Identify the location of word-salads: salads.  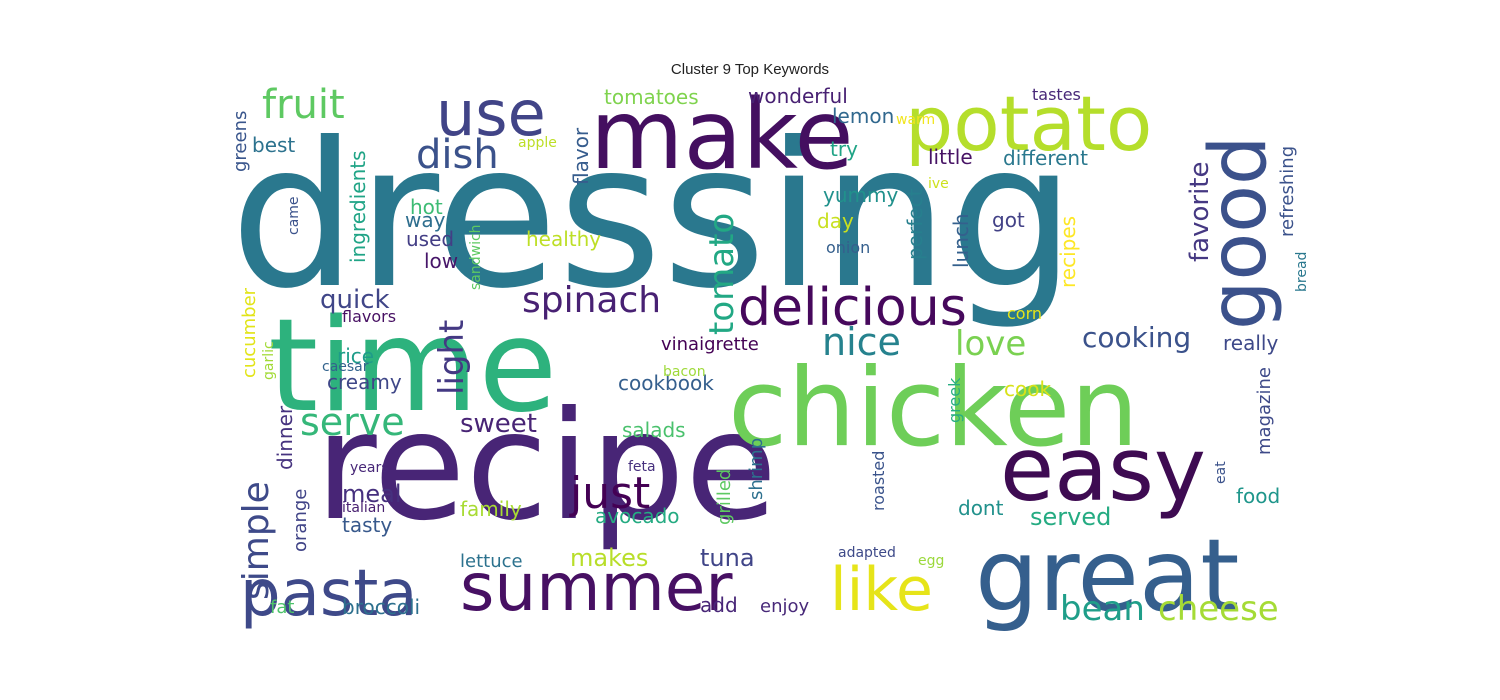
(654, 430).